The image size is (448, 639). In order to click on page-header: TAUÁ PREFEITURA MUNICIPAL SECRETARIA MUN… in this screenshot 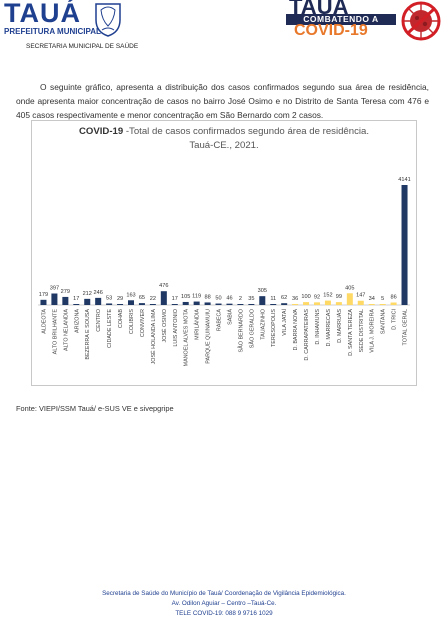, I will do `click(224, 30)`.